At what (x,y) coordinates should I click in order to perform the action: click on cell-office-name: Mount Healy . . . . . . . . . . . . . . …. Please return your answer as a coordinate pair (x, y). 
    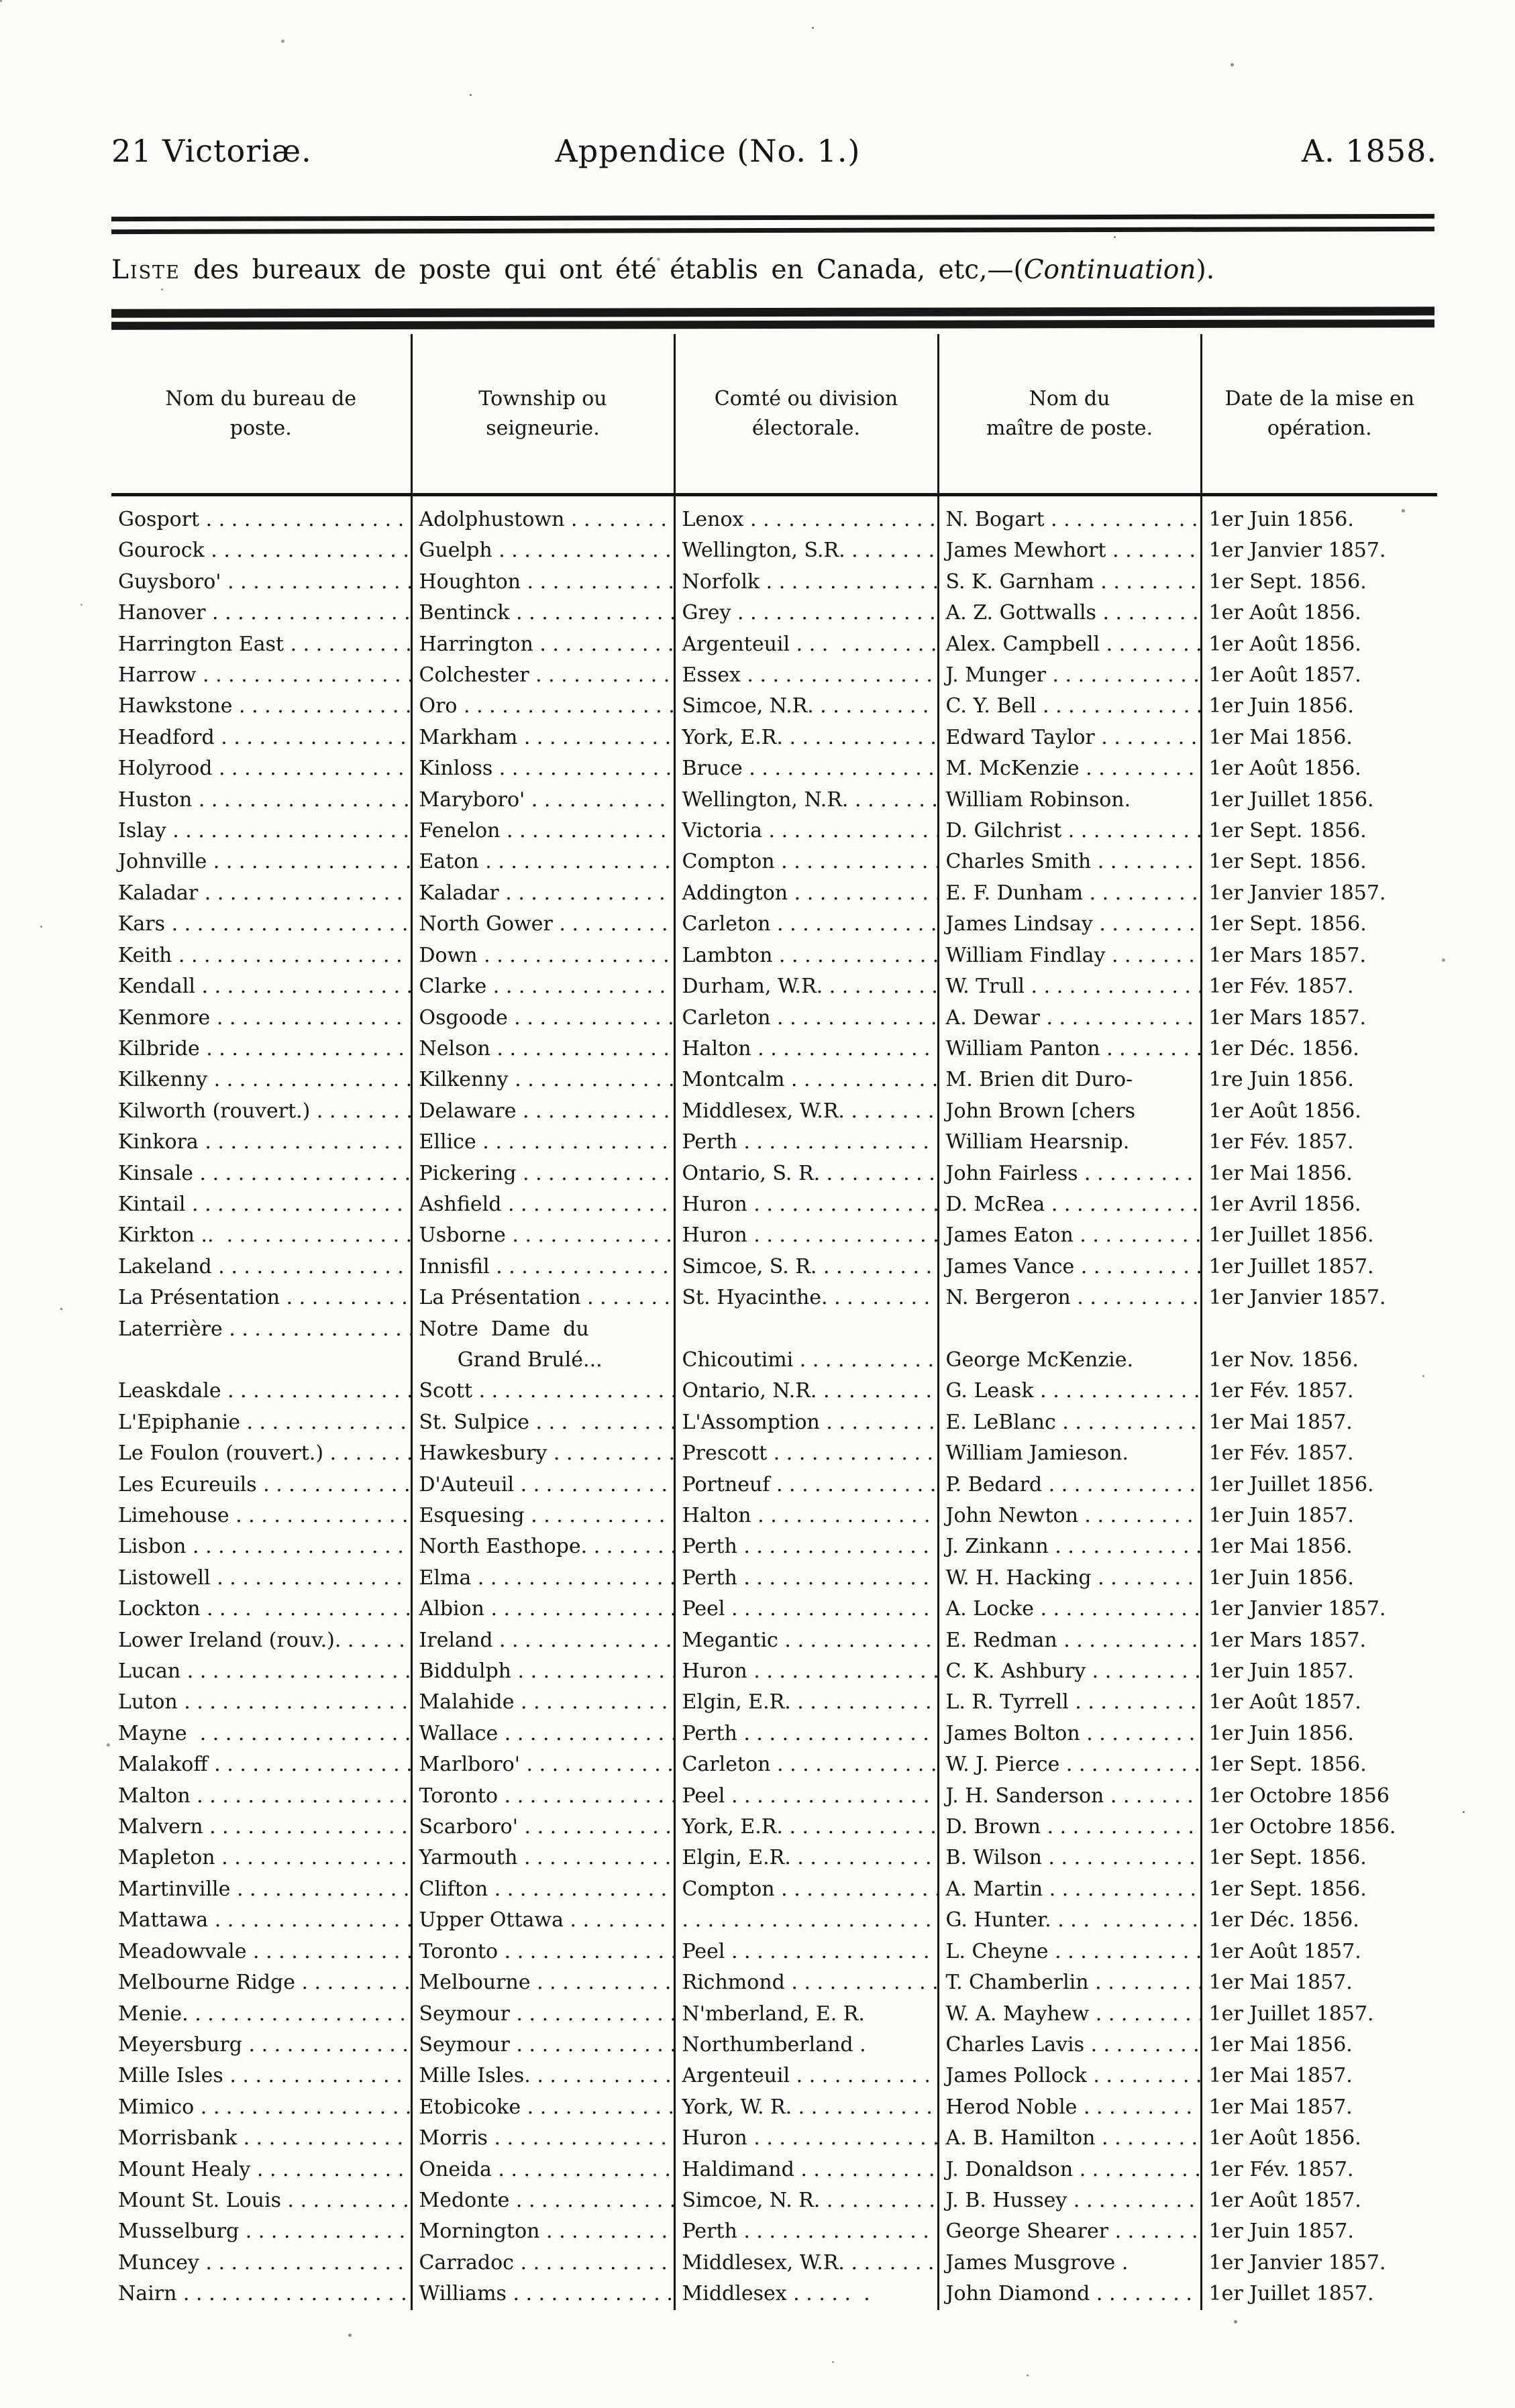
    Looking at the image, I should click on (264, 2169).